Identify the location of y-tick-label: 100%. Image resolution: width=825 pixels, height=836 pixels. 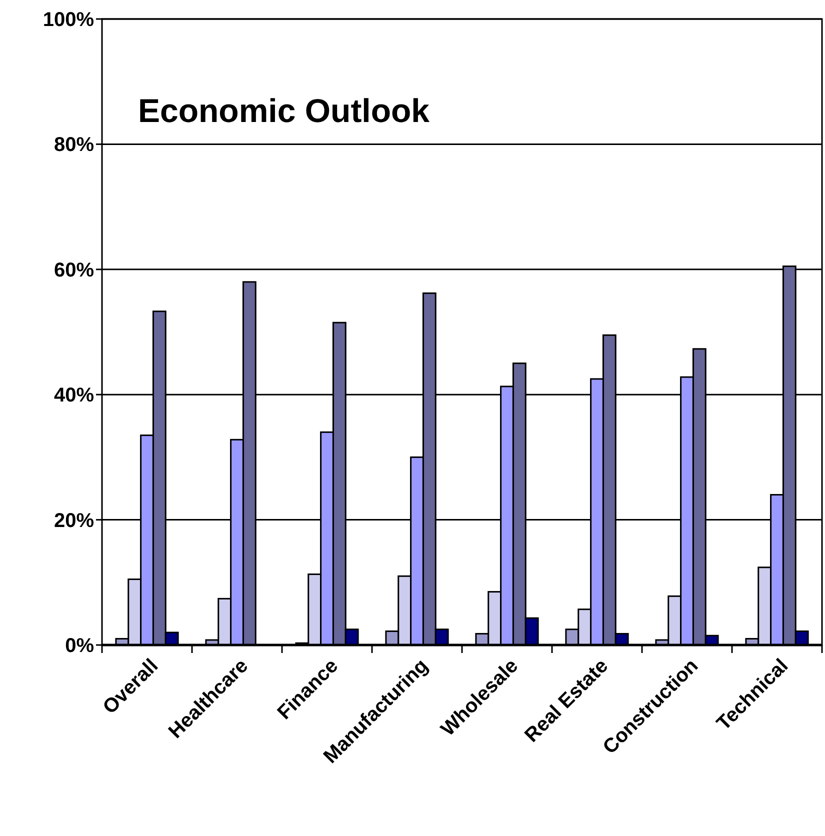
(68, 20).